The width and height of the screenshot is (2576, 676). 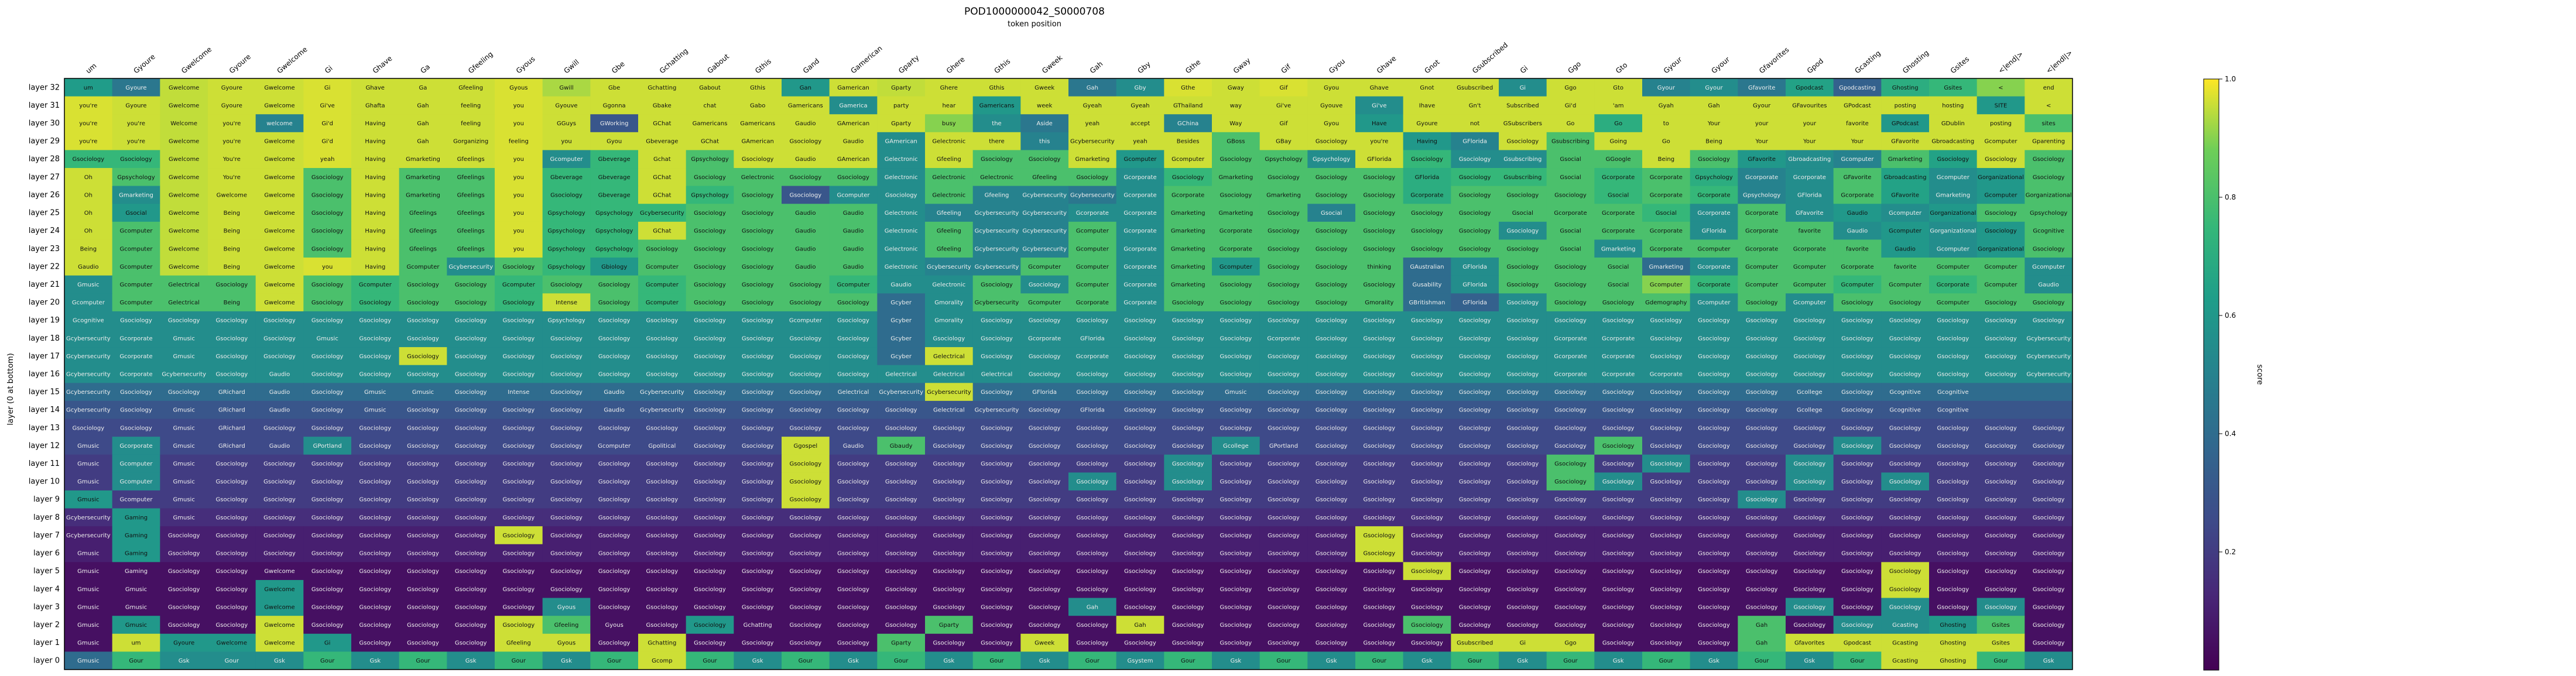 What do you see at coordinates (1905, 142) in the screenshot?
I see `cell-label: GFavorite` at bounding box center [1905, 142].